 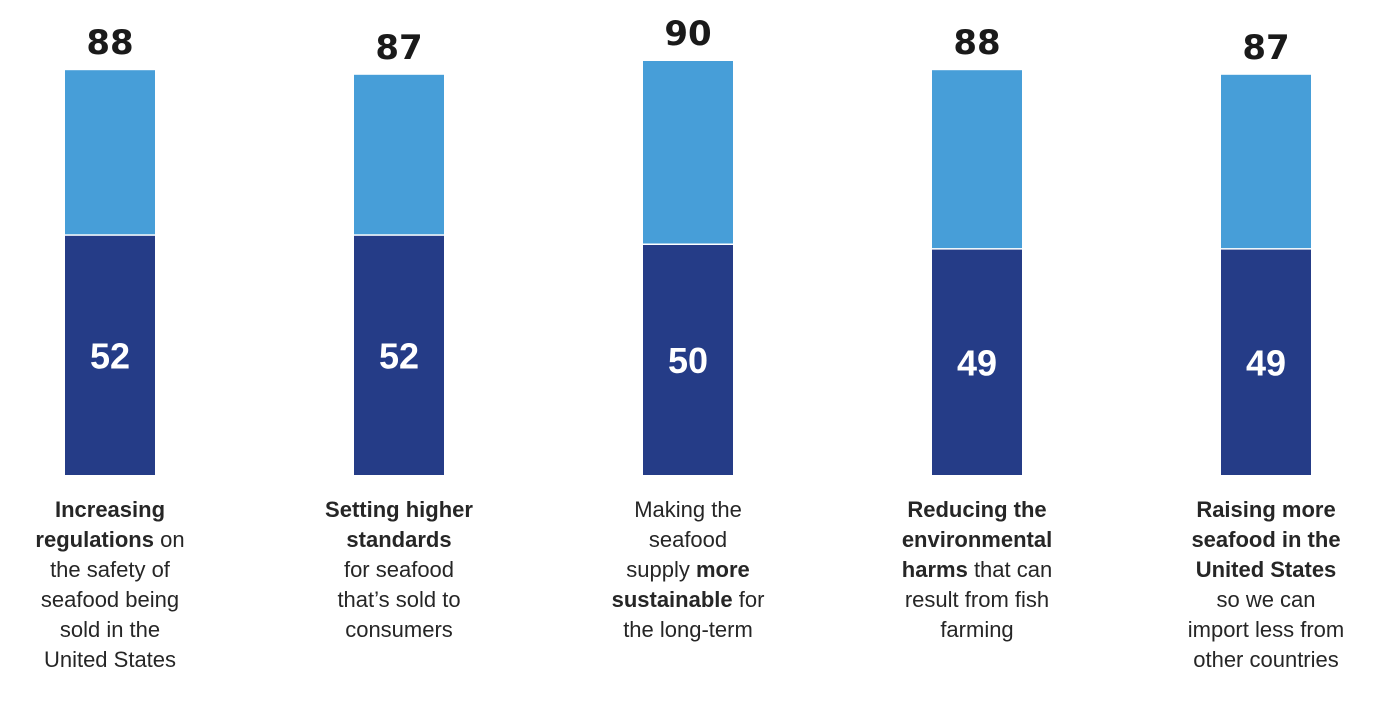 I want to click on bar-value-label: 50, so click(x=688, y=360).